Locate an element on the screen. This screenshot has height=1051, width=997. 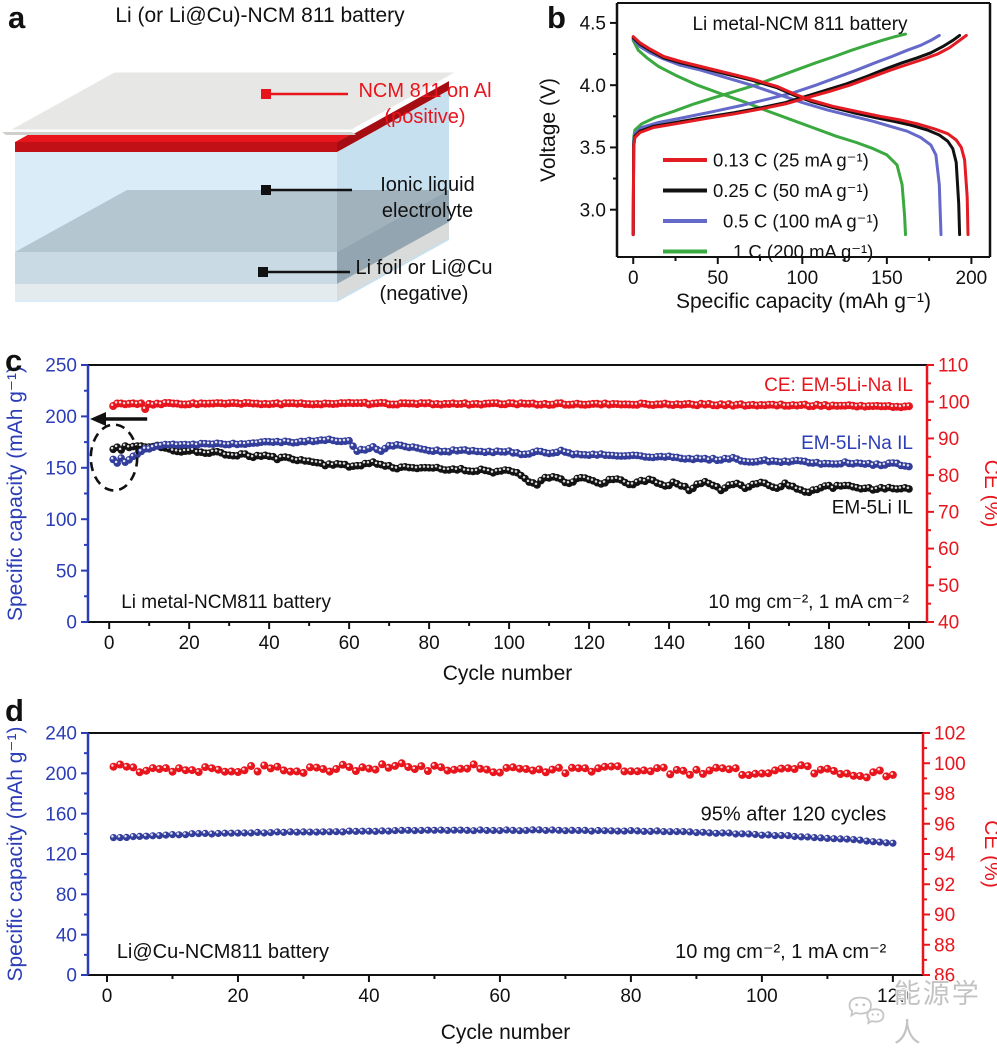
watermark: 能源学人 is located at coordinates (921, 1011).